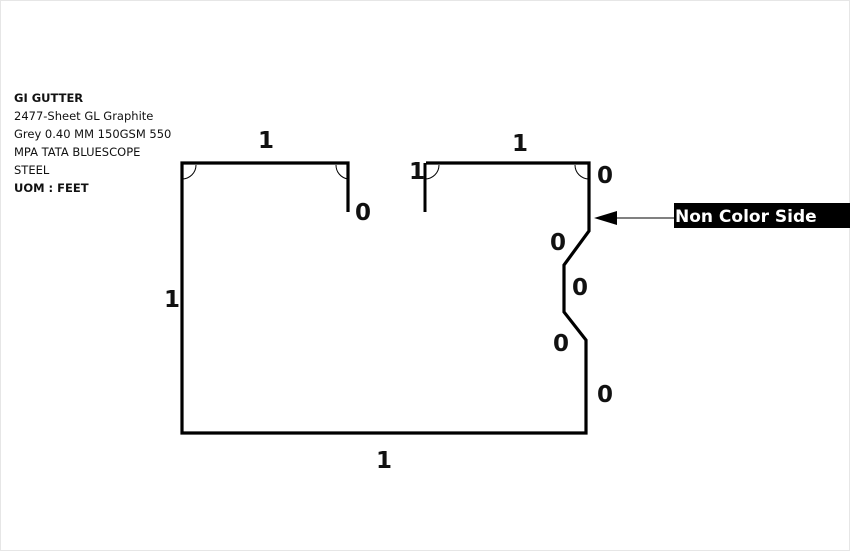 The image size is (850, 551). What do you see at coordinates (363, 213) in the screenshot?
I see `dim-left-drop: 0` at bounding box center [363, 213].